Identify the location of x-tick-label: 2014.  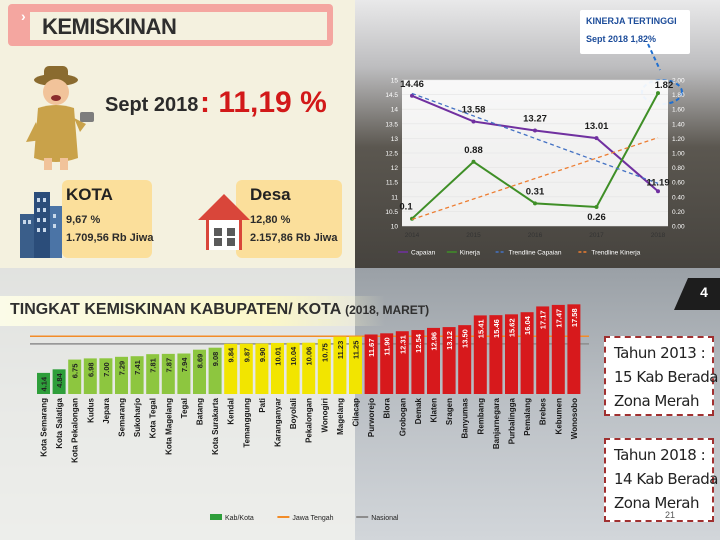
(412, 235).